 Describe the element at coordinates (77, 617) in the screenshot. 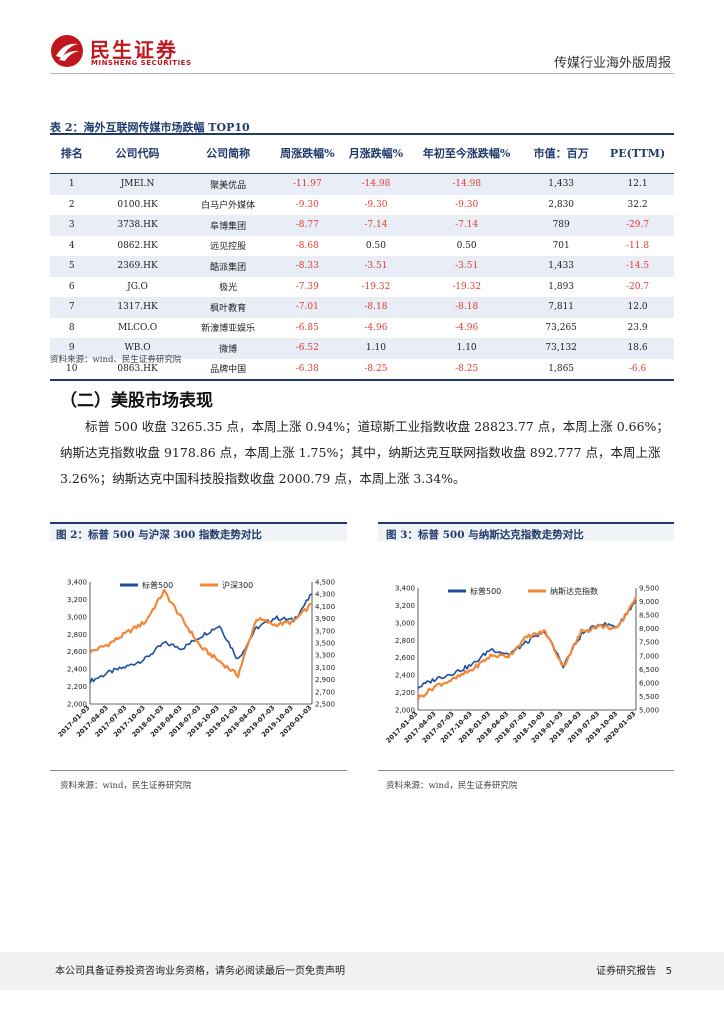

I see `left-tick-label: 3,000` at that location.